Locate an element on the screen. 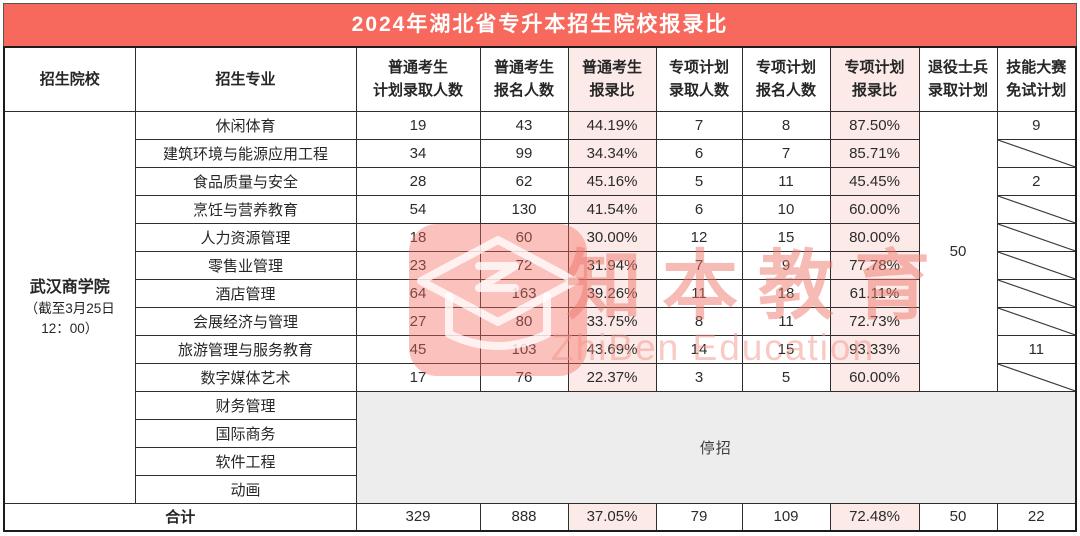 This screenshot has height=536, width=1080. major-cell: 国际商务 is located at coordinates (245, 433).